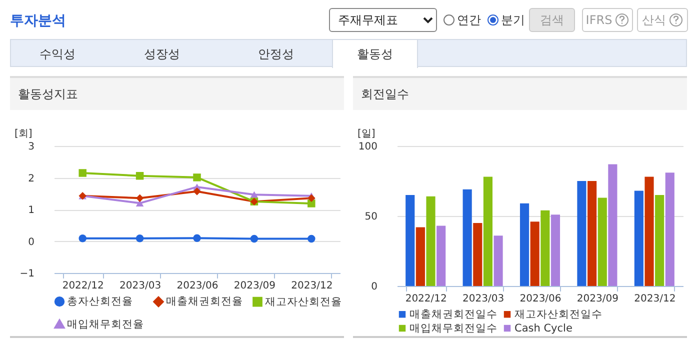  I want to click on y-tick-label: 100, so click(368, 147).